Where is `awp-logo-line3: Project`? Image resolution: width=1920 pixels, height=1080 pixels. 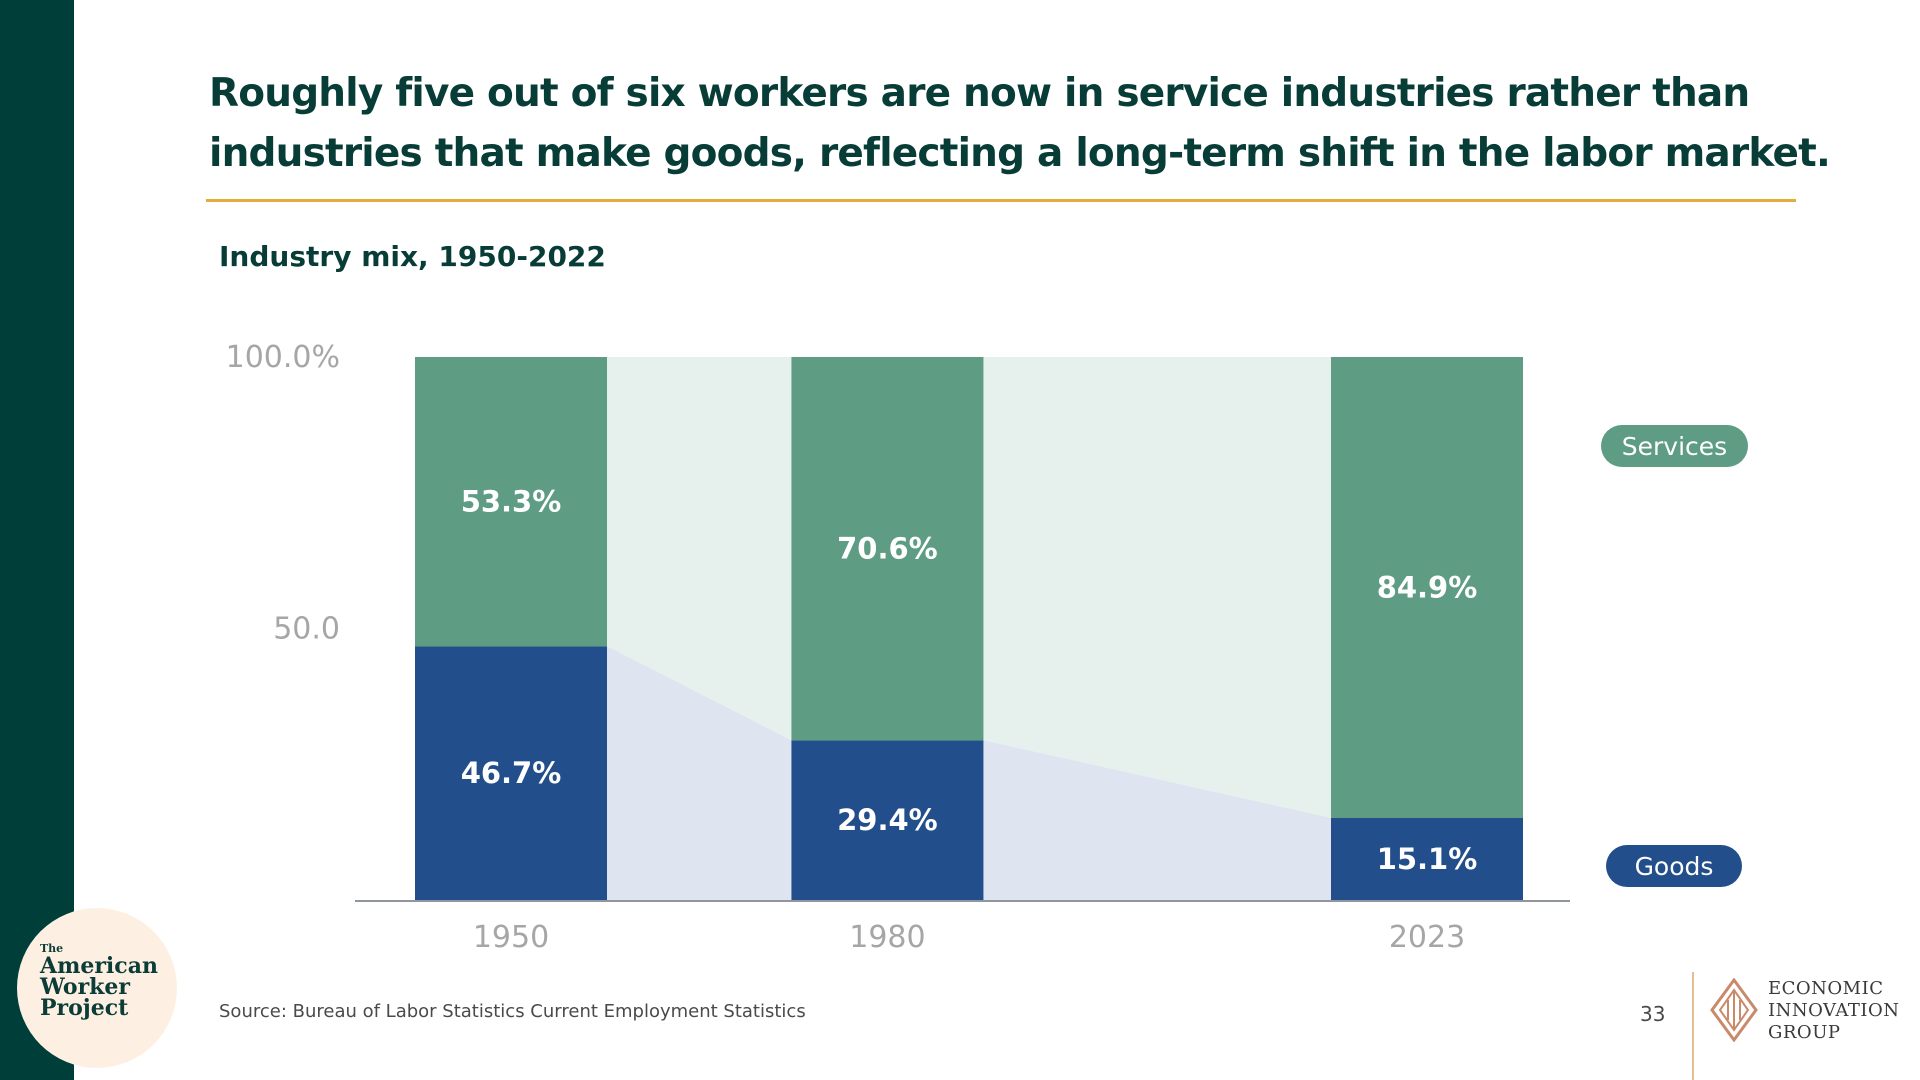
awp-logo-line3: Project is located at coordinates (84, 1008).